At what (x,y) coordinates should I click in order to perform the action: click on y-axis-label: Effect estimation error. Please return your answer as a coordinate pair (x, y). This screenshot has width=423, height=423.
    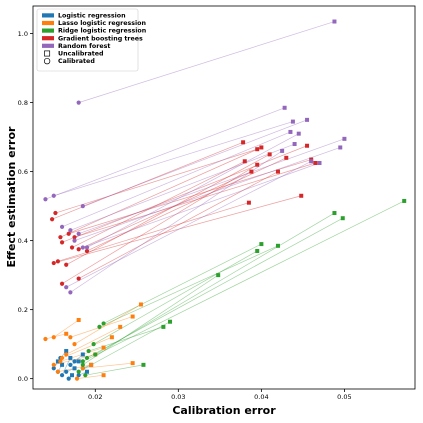
    Looking at the image, I should click on (11, 197).